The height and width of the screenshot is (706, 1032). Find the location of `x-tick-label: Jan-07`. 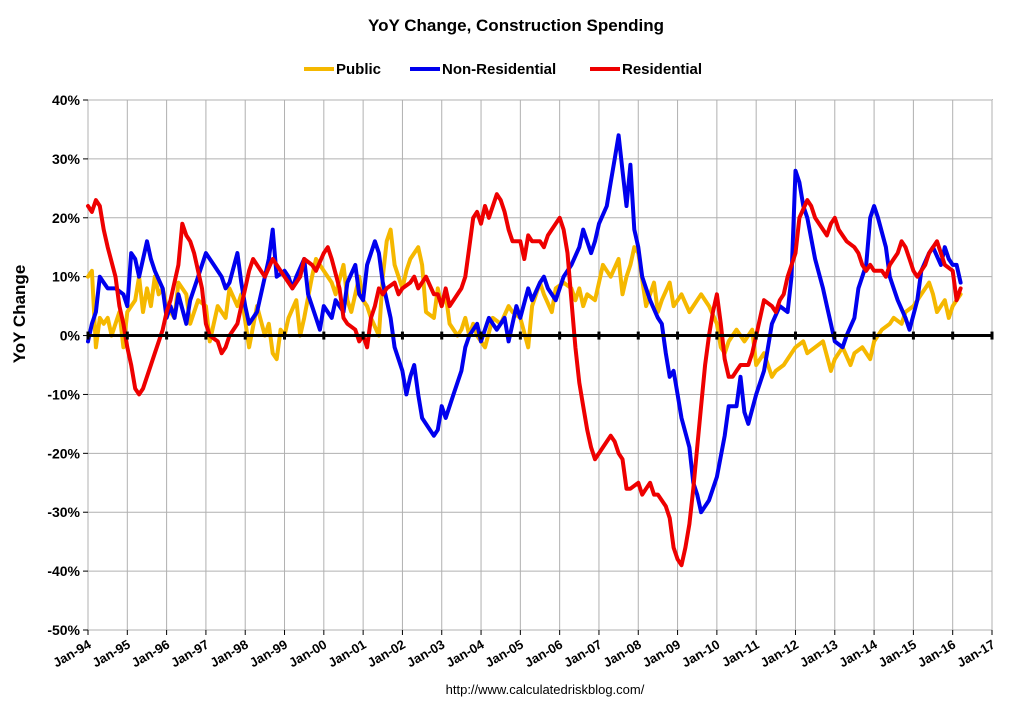

x-tick-label: Jan-07 is located at coordinates (582, 654).